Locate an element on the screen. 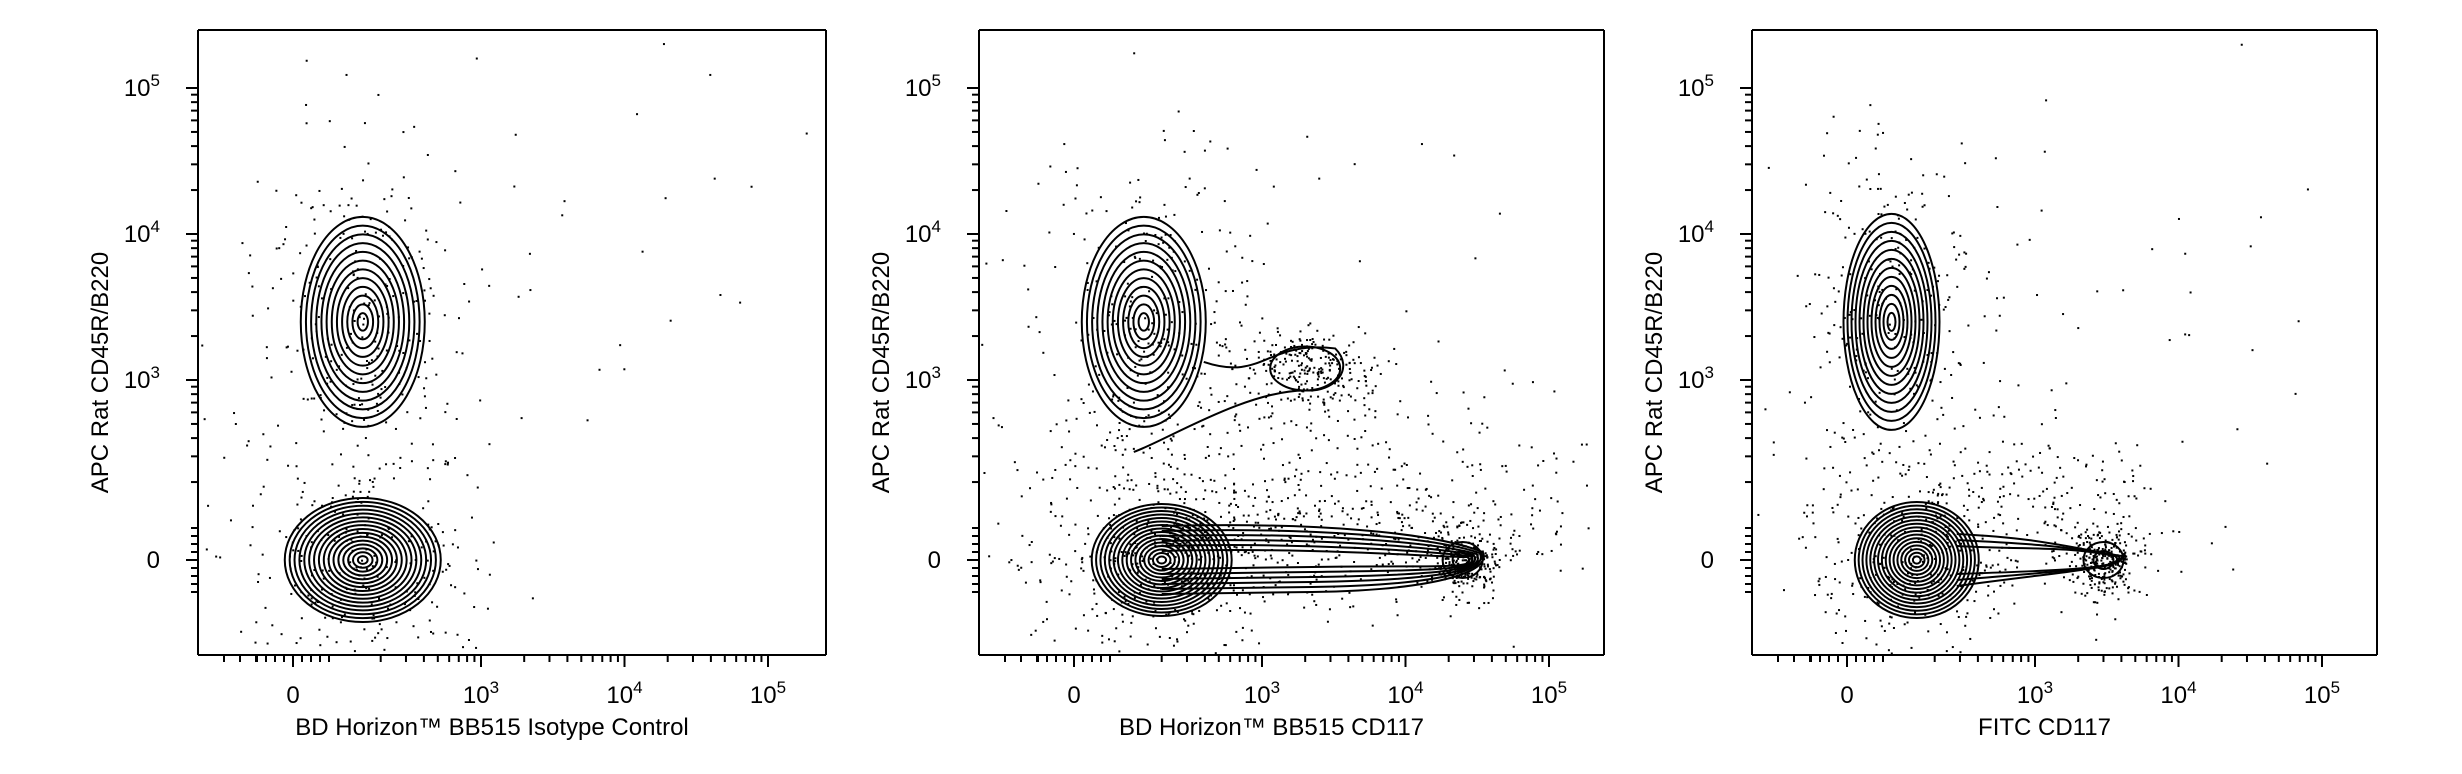  y-tick-label: 105 is located at coordinates (1696, 86).